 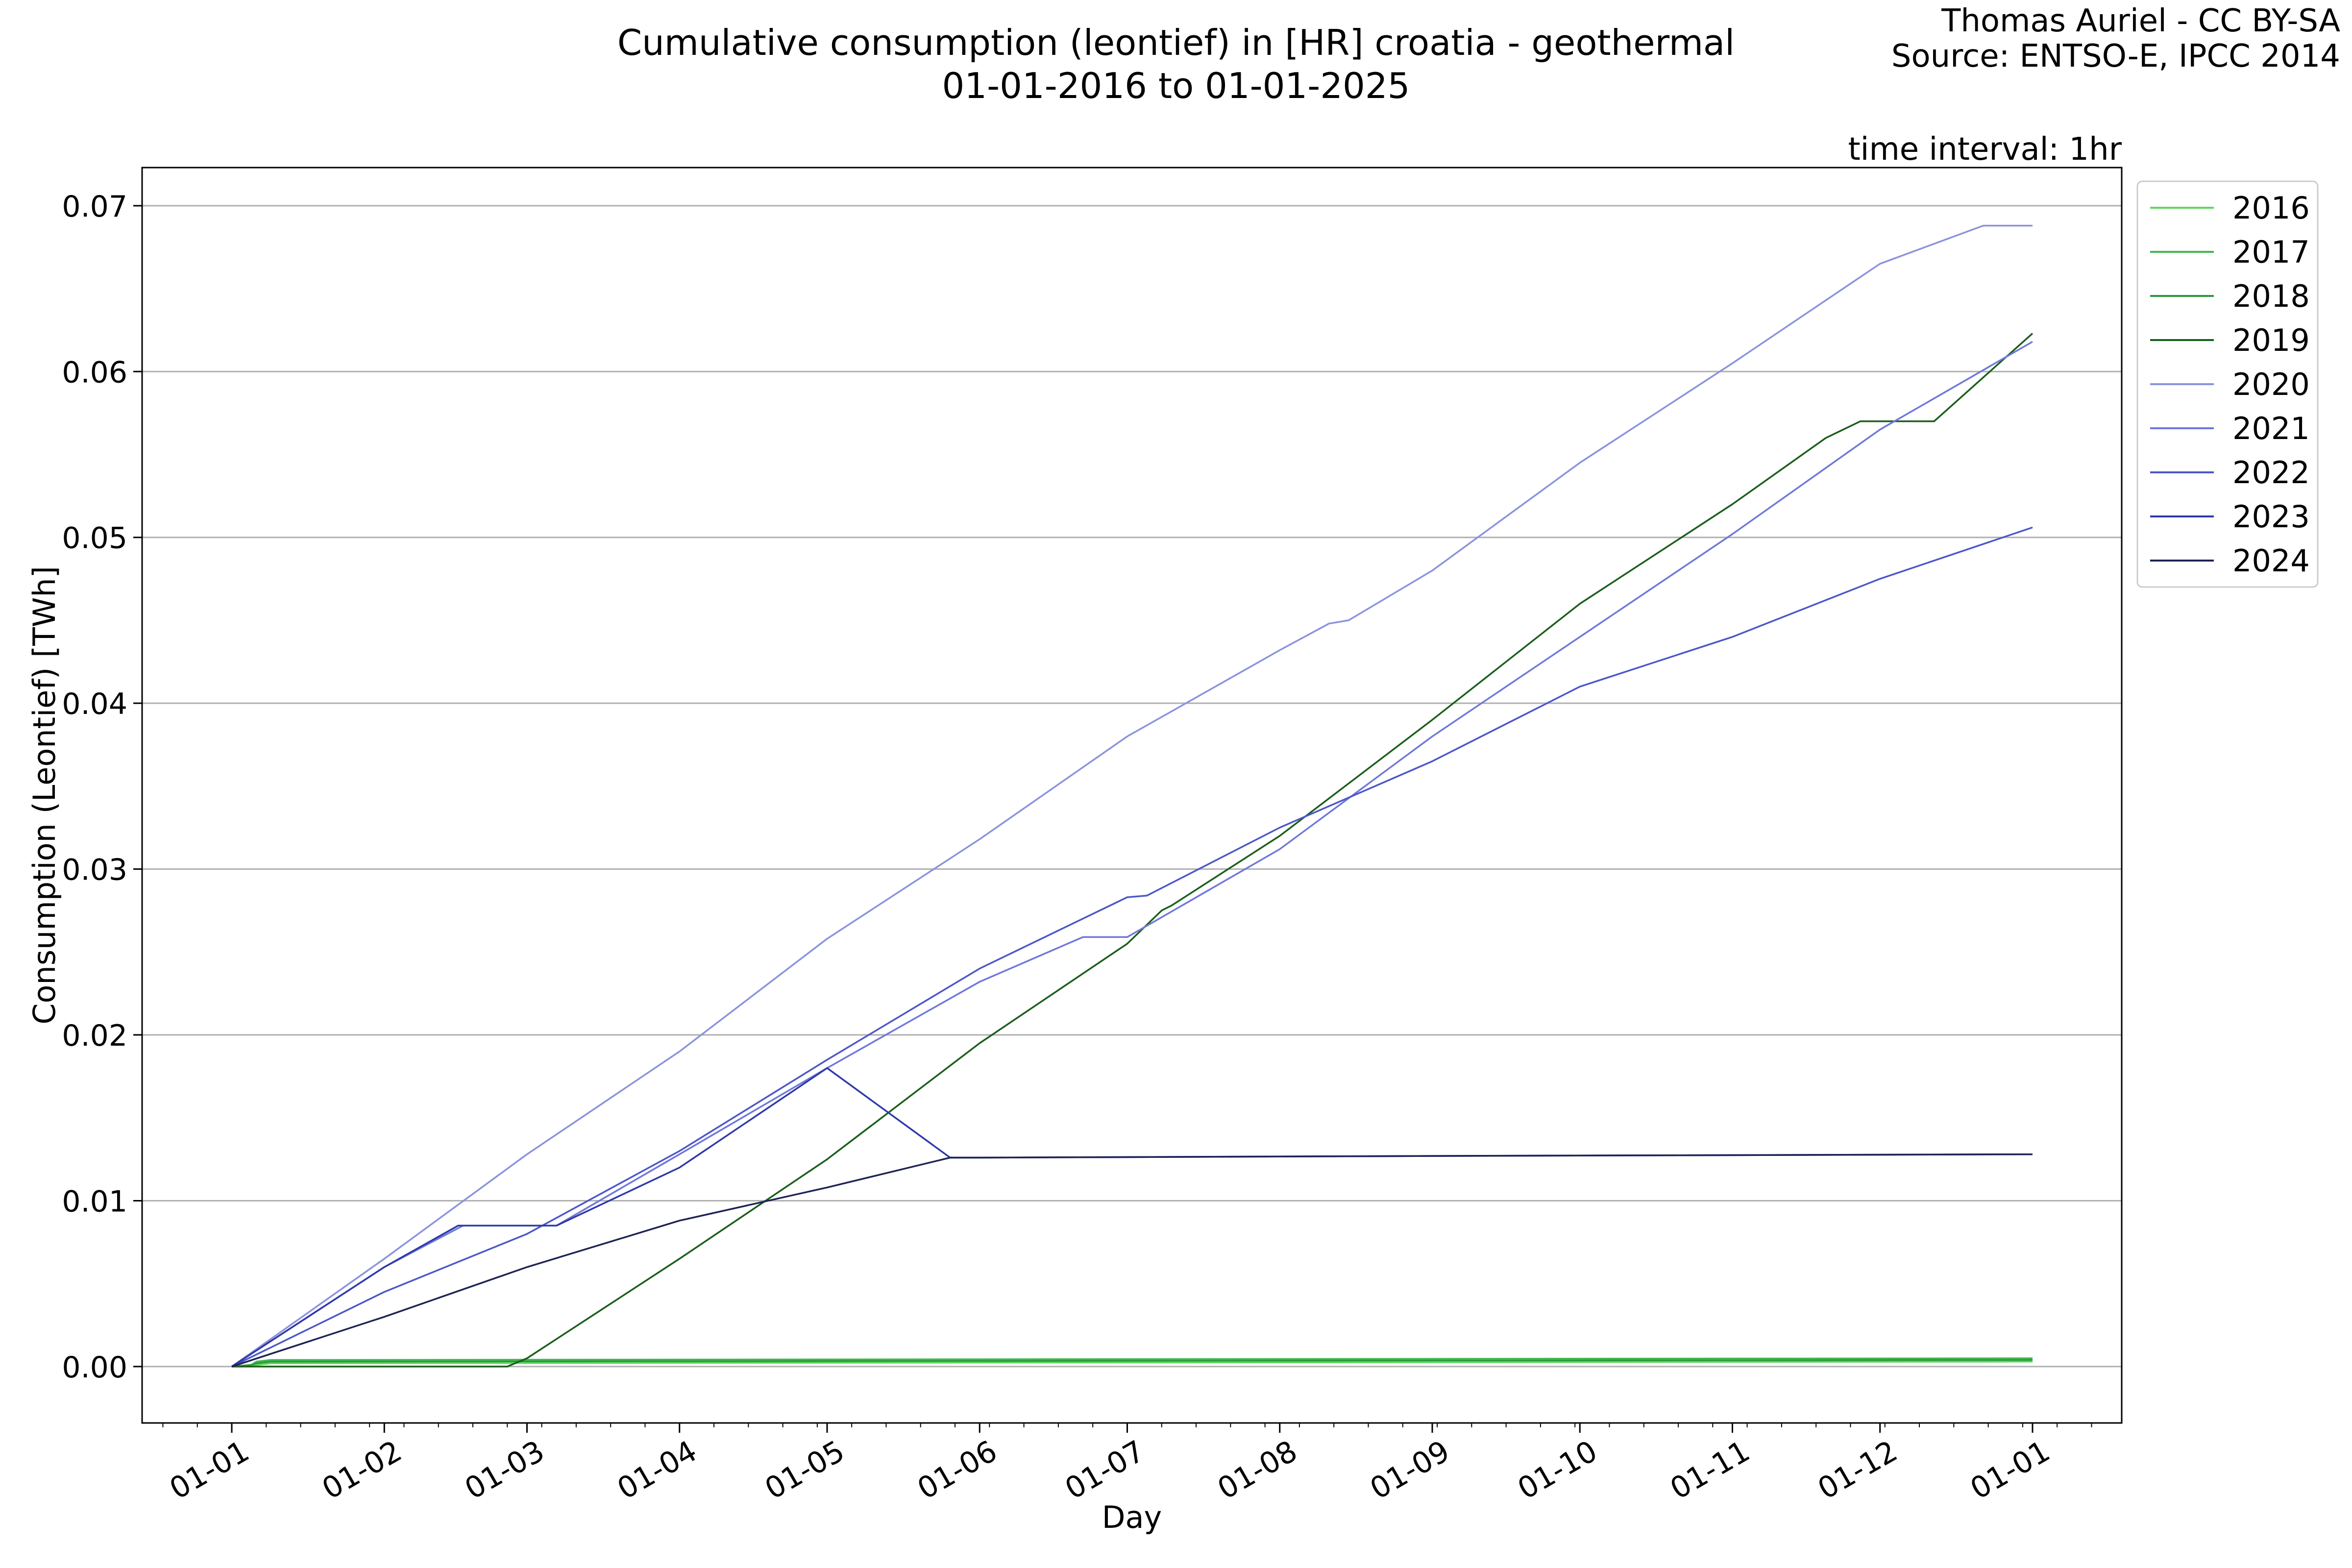 What do you see at coordinates (1557, 1470) in the screenshot?
I see `x-tick-label: 01-10` at bounding box center [1557, 1470].